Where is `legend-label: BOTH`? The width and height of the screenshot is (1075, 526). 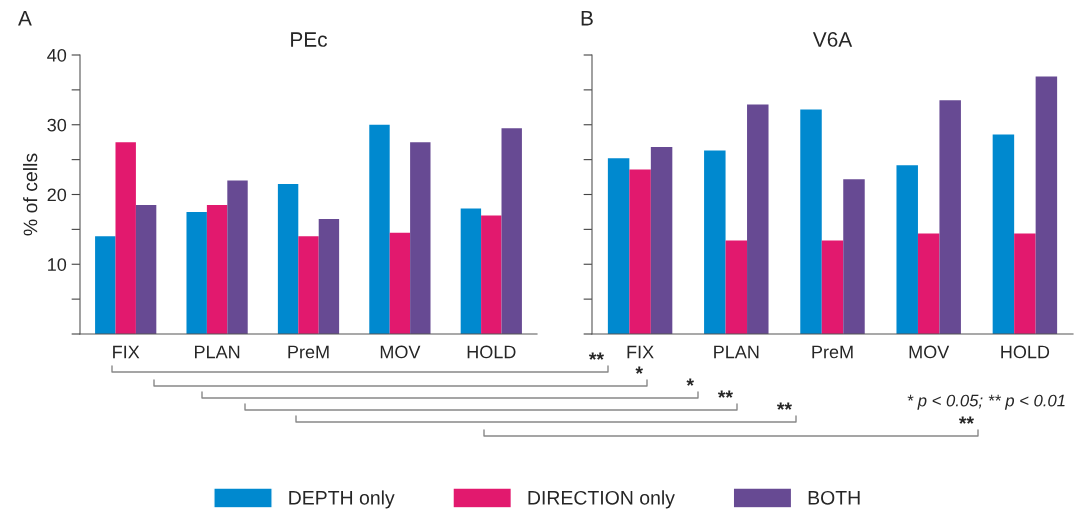 legend-label: BOTH is located at coordinates (834, 497).